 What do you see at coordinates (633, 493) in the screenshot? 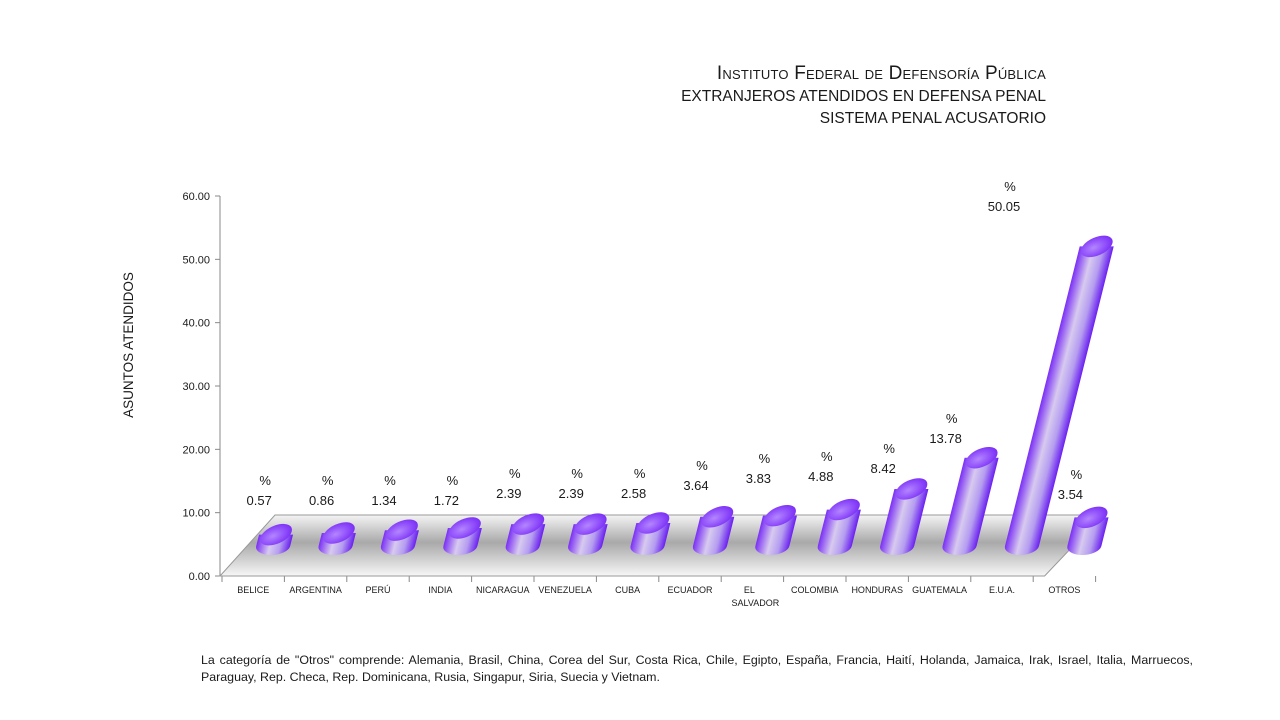
I see `data-label-value: 2.58` at bounding box center [633, 493].